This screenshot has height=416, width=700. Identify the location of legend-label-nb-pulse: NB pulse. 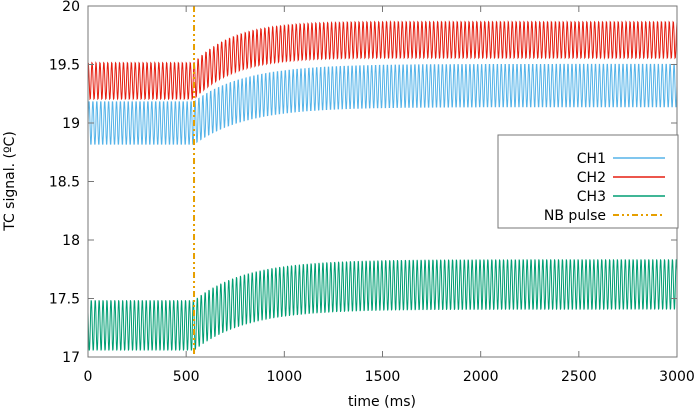
(575, 216).